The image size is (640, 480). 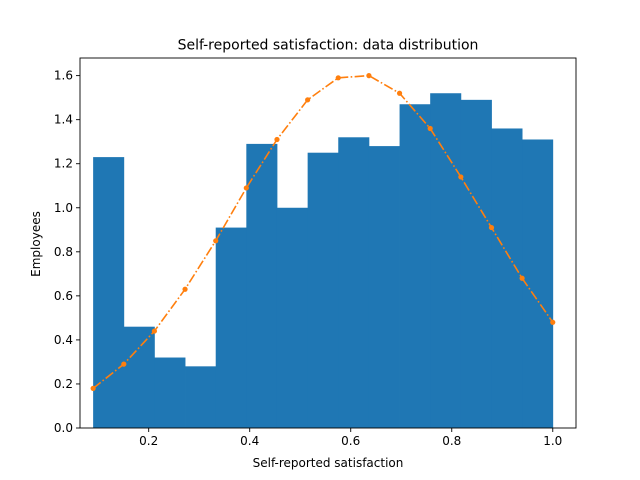 I want to click on y-tick-label: 0.2, so click(x=63, y=384).